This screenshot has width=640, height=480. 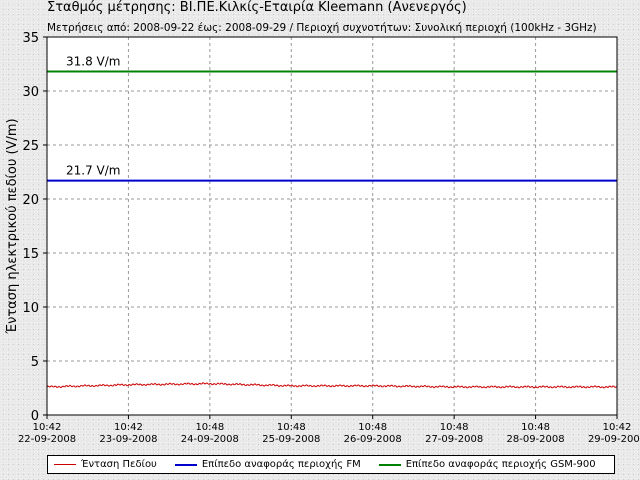 I want to click on legend-label-field: Ένταση Πεδίου, so click(x=119, y=464).